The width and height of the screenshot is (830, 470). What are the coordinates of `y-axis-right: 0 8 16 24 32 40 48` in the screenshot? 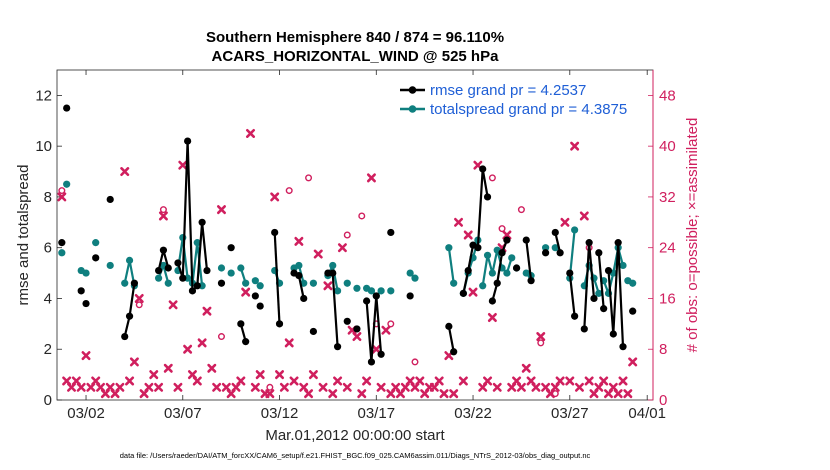 It's located at (662, 239).